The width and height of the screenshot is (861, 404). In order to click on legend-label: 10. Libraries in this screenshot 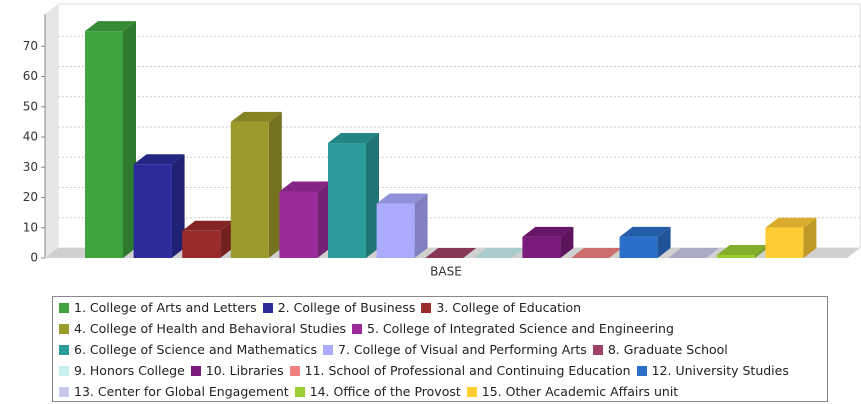, I will do `click(244, 370)`.